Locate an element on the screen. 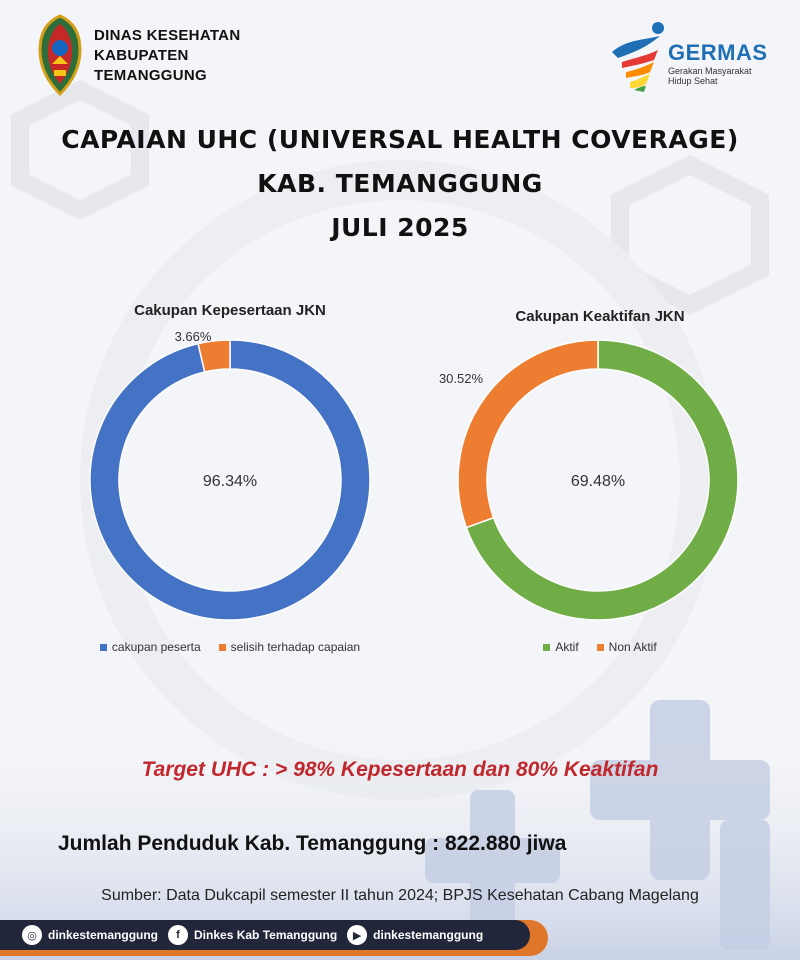  youtube-icon: ▶ is located at coordinates (357, 935).